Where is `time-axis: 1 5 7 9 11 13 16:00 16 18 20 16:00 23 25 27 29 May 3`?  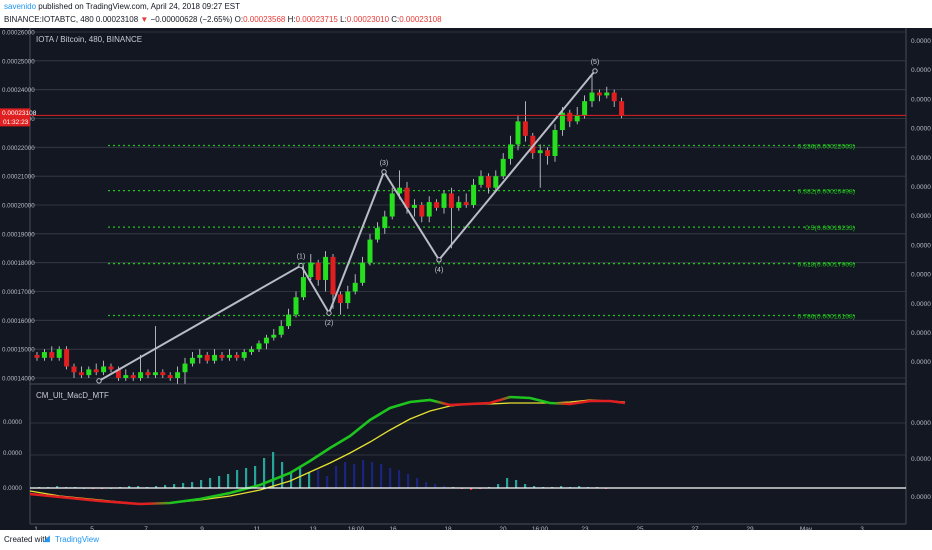
time-axis: 1 5 7 9 11 13 16:00 16 18 20 16:00 23 25 27 29 May 3 is located at coordinates (449, 528).